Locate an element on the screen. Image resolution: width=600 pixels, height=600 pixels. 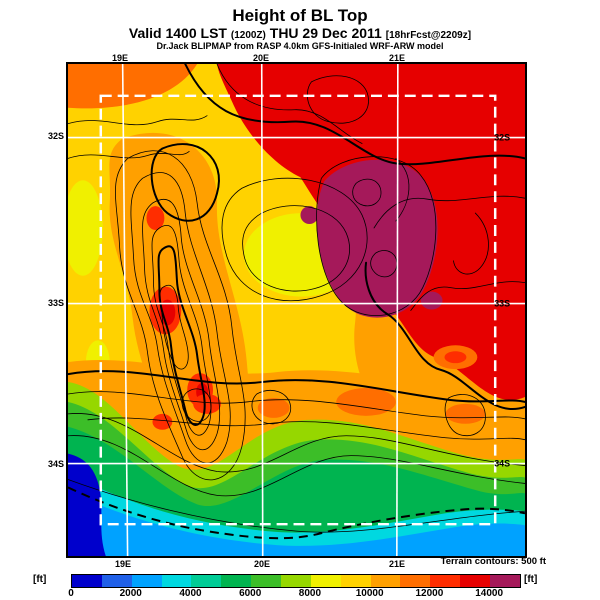
colorbar-tick-label: 14000 is located at coordinates (489, 593).